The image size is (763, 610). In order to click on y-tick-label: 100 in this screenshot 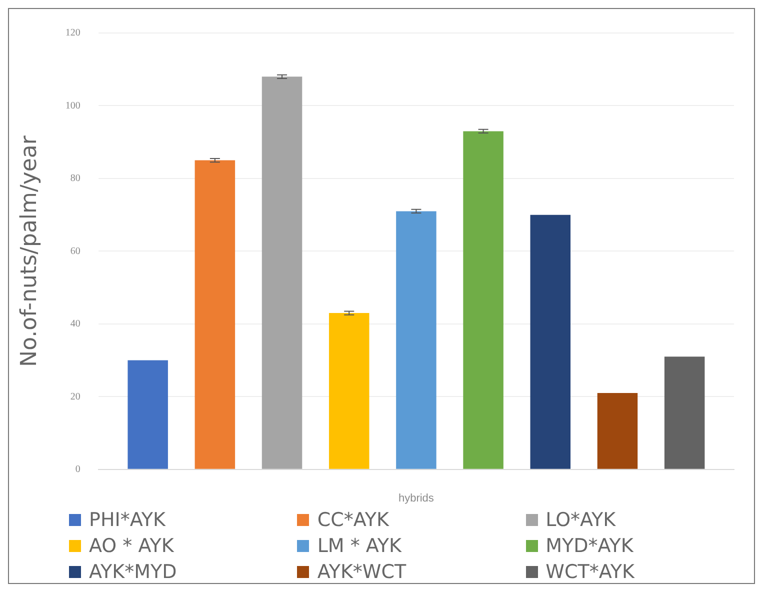, I will do `click(72, 106)`.